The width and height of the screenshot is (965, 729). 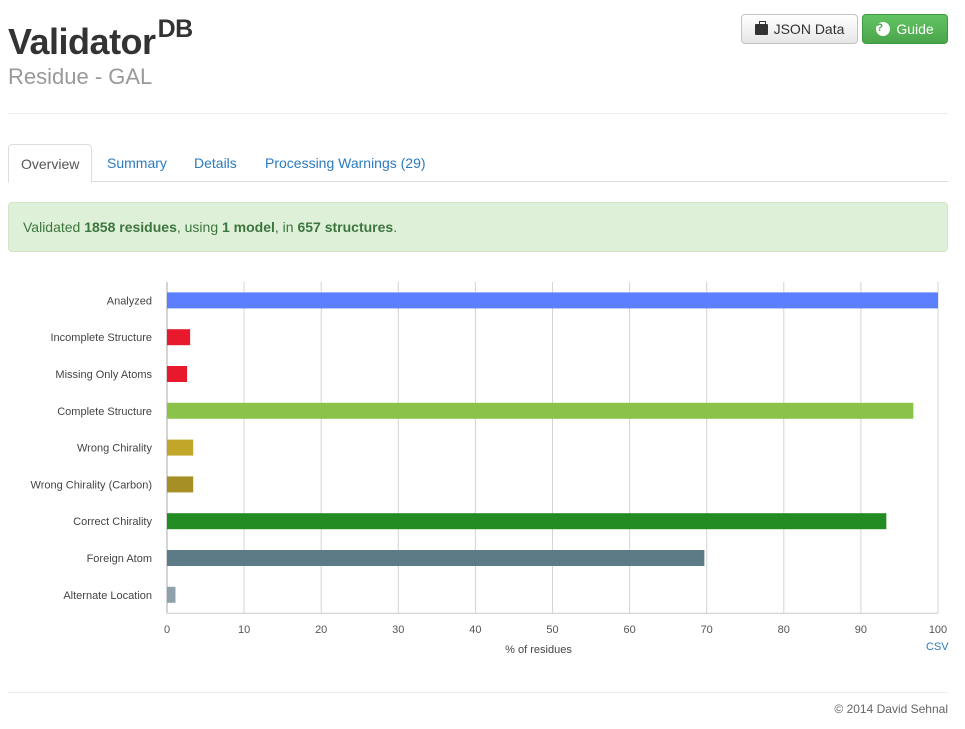 I want to click on category-label: Complete Structure, so click(x=104, y=412).